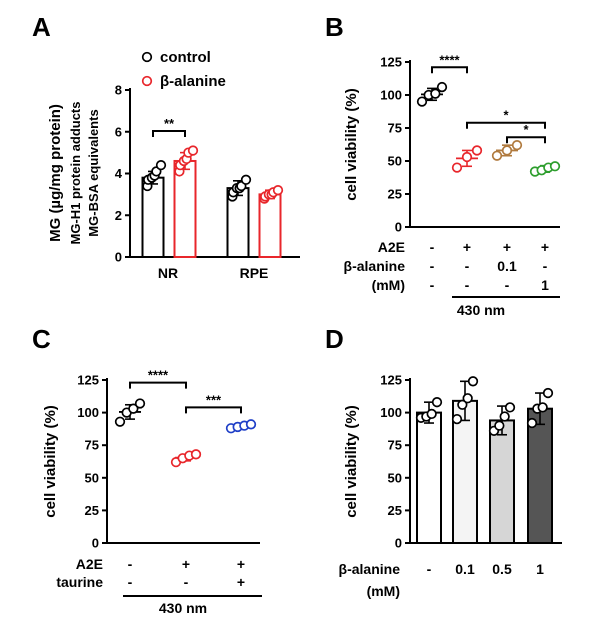 The image size is (600, 620). Describe the element at coordinates (79, 582) in the screenshot. I see `condition-label: taurine` at that location.